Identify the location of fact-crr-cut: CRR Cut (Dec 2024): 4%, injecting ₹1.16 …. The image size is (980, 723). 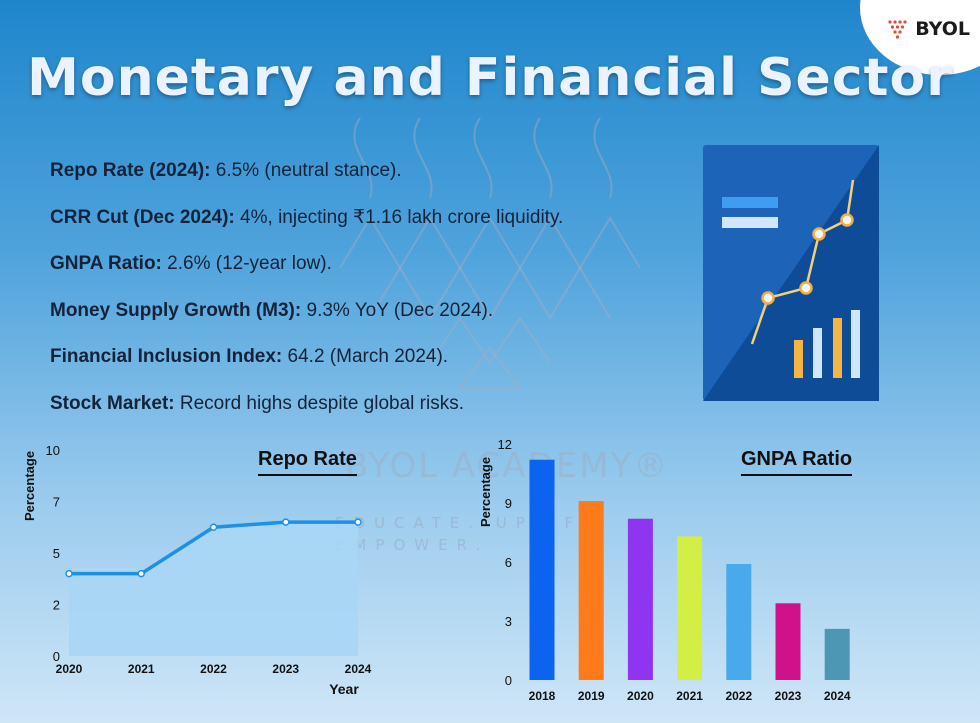
(306, 228).